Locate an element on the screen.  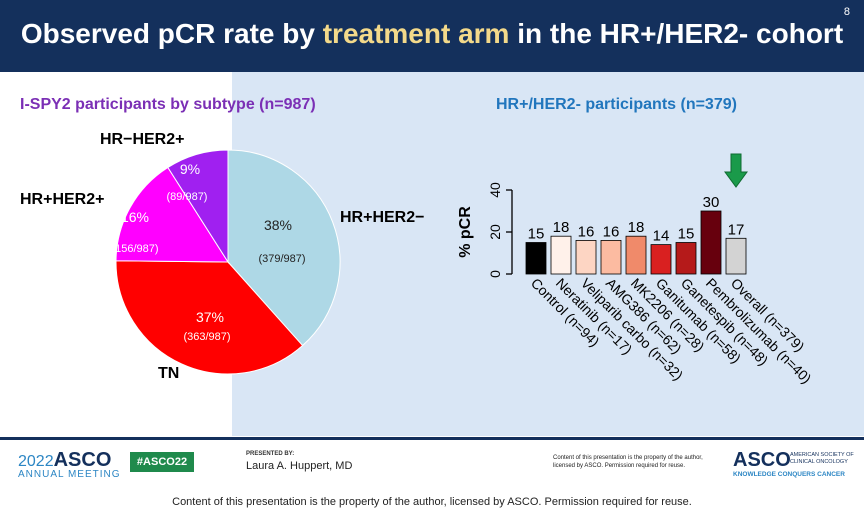
pie-count-label: (379/987) is located at coordinates (281, 259).